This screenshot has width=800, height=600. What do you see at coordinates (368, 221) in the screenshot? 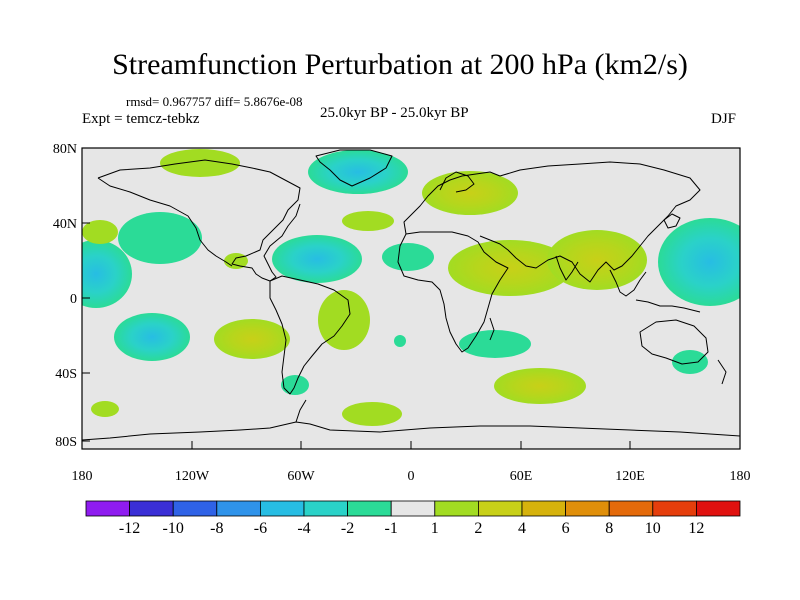
I see `anomaly-positive-atlantic-north` at bounding box center [368, 221].